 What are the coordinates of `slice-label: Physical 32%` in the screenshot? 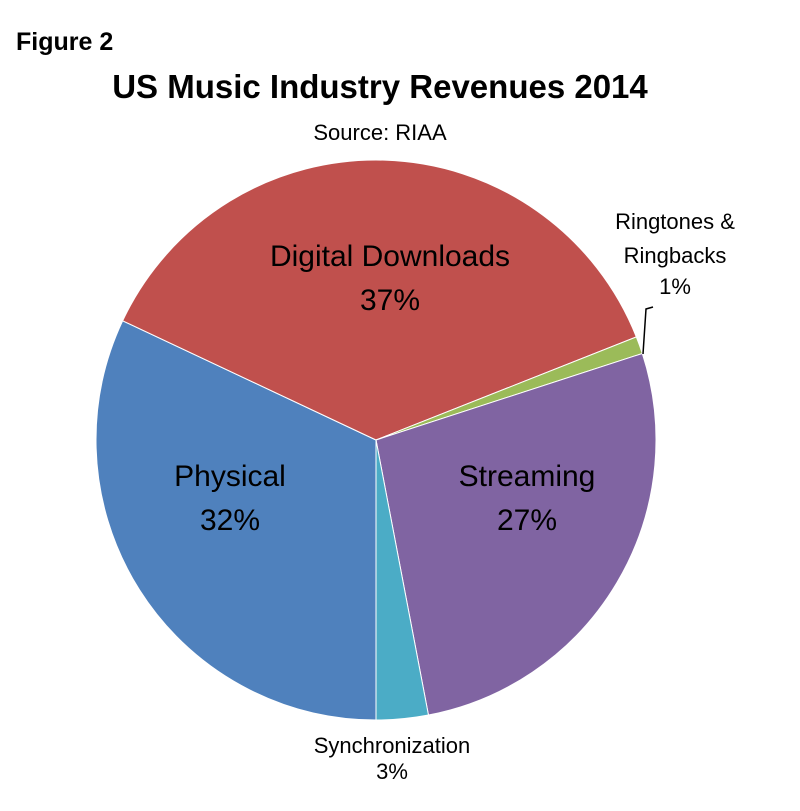 It's located at (230, 498).